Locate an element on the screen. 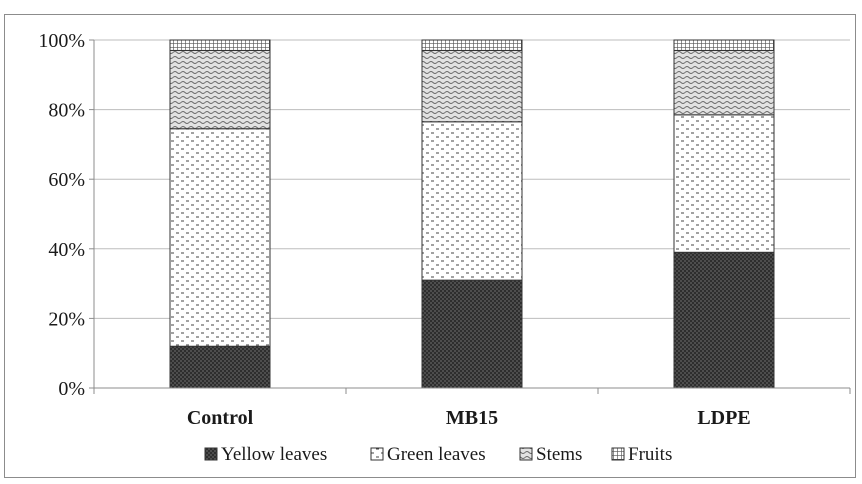  legend-item: Stems is located at coordinates (550, 454).